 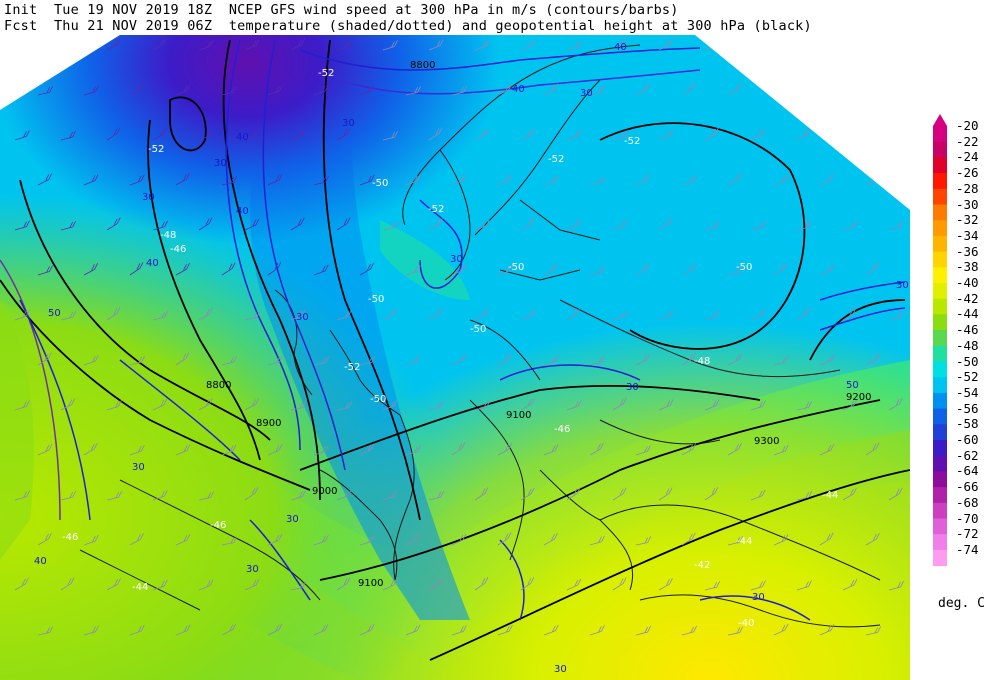 What do you see at coordinates (967, 141) in the screenshot?
I see `colorbar-level-label: -22` at bounding box center [967, 141].